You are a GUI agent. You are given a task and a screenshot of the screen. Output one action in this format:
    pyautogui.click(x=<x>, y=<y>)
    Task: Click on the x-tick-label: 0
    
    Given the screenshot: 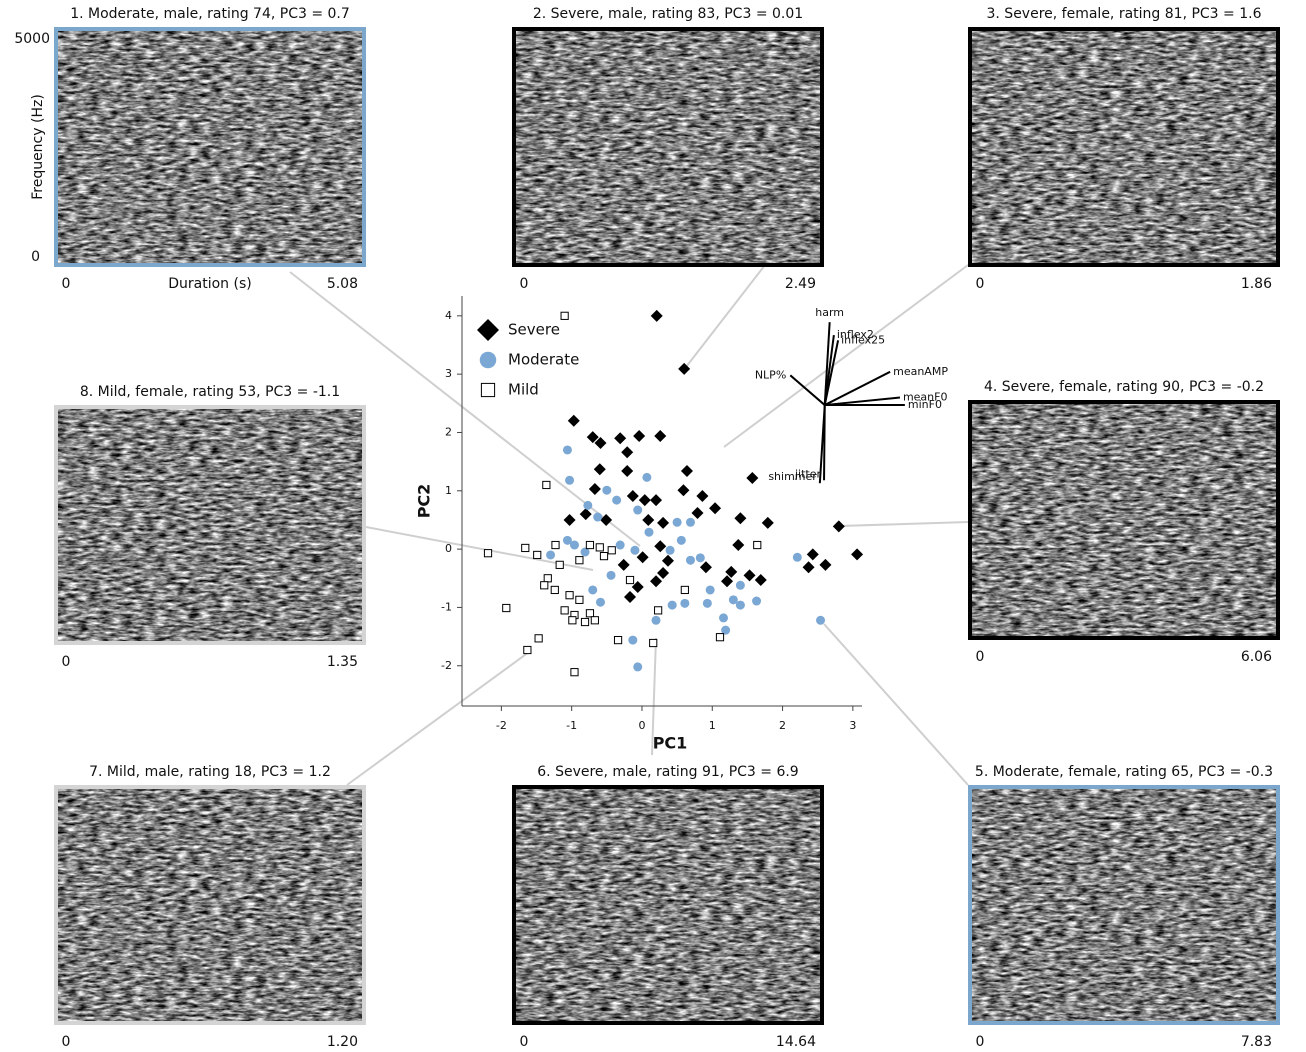 What is the action you would take?
    pyautogui.click(x=641, y=725)
    